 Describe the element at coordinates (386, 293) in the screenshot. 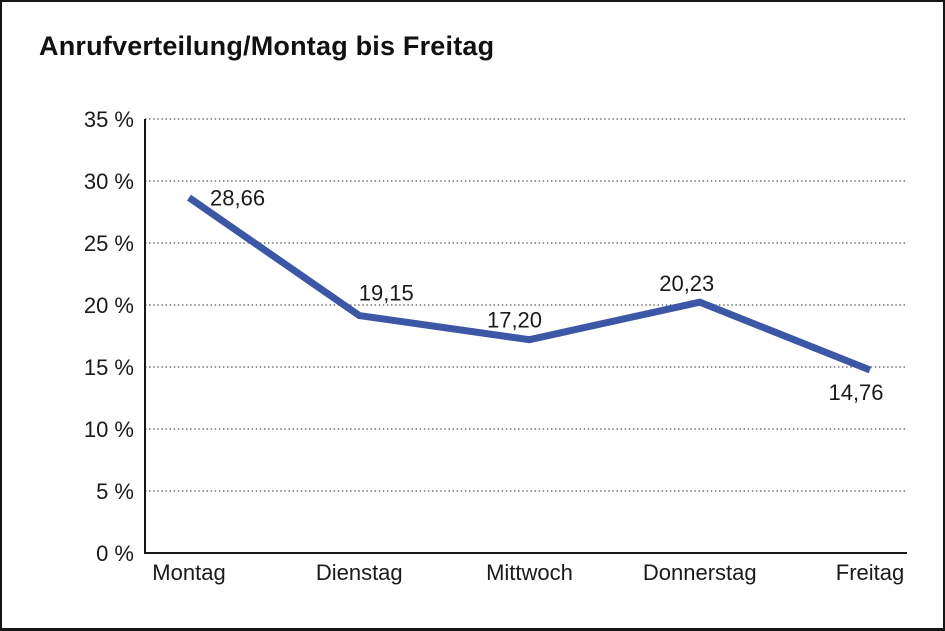

I see `data-label: 19,15` at that location.